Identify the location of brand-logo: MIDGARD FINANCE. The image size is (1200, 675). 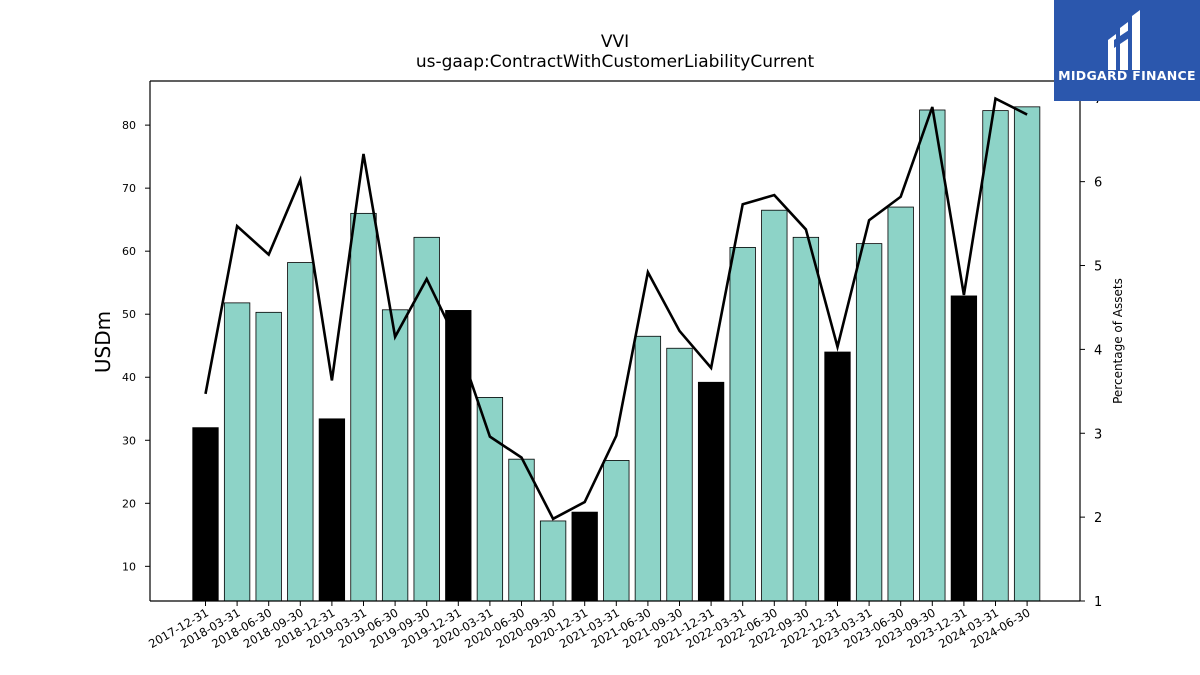
(1127, 50).